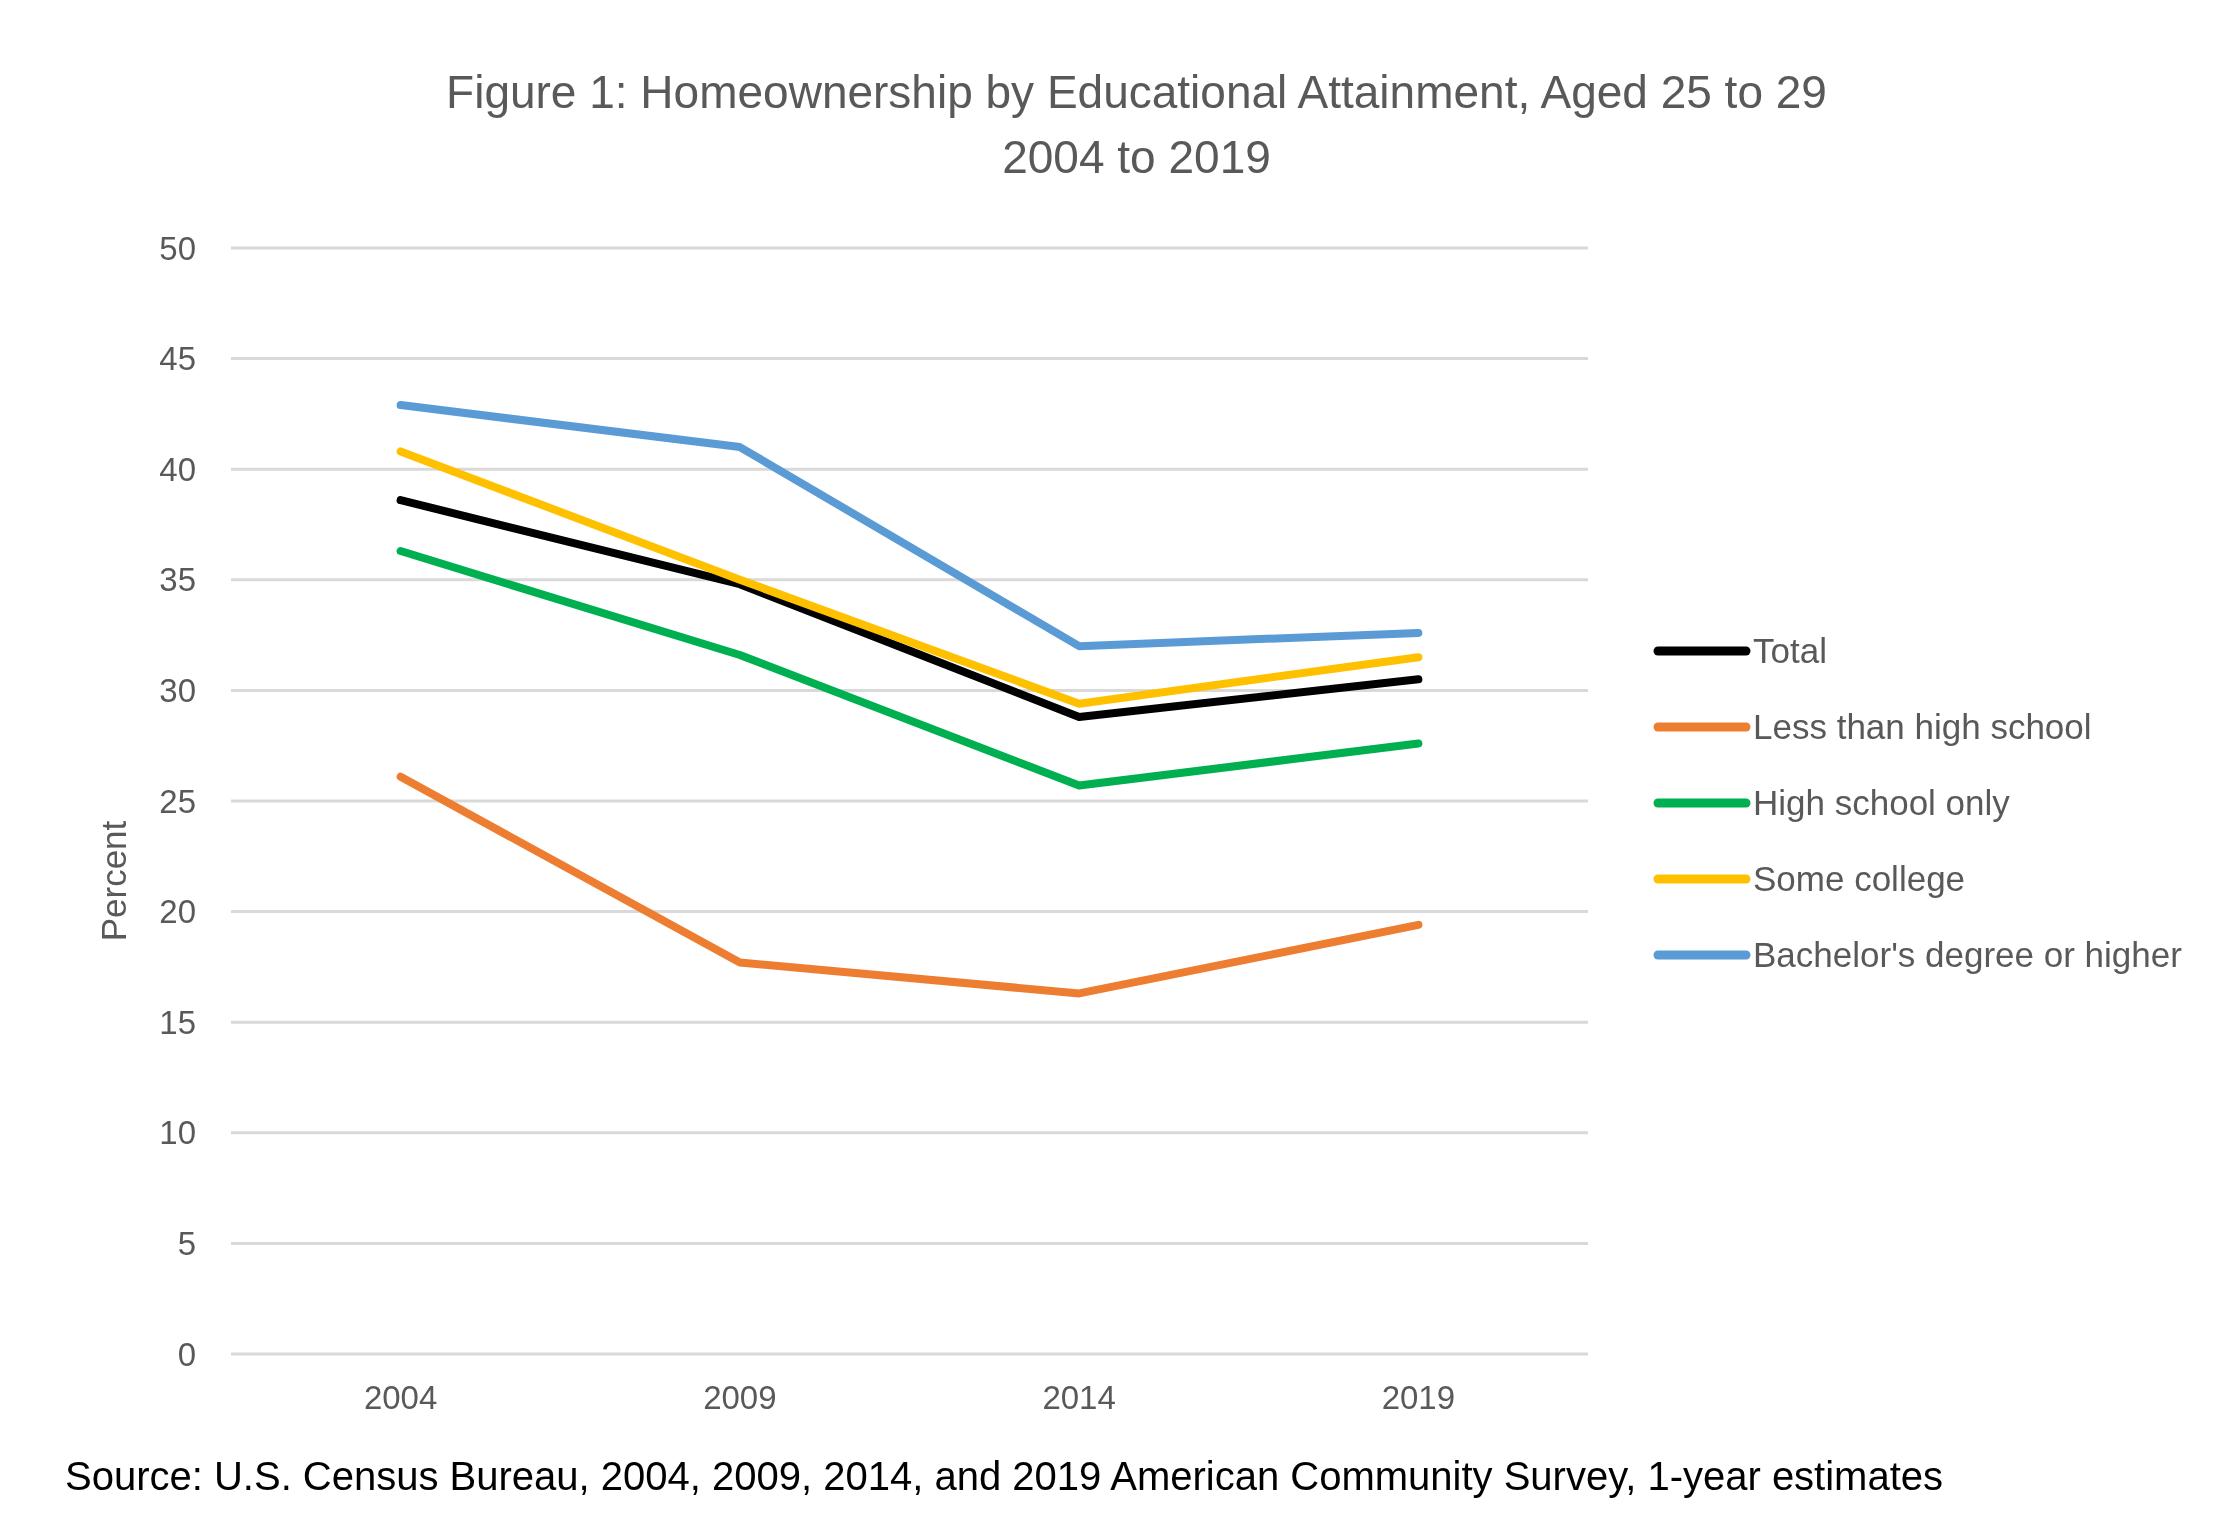 This screenshot has height=1532, width=2213. I want to click on y-tick-label: 35, so click(177, 580).